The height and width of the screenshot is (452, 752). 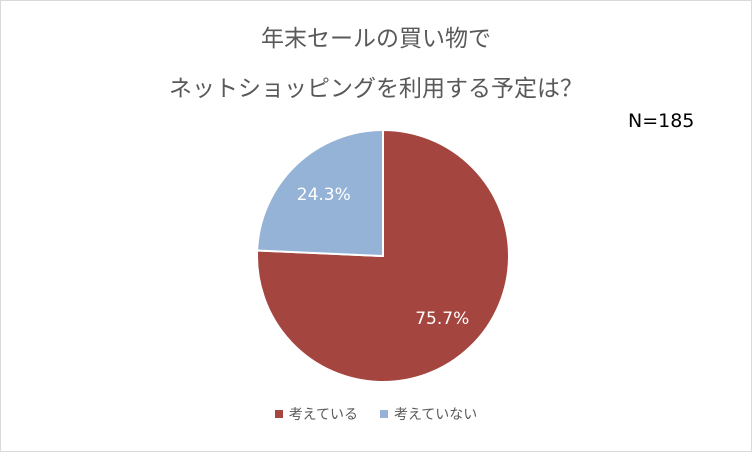 I want to click on chart-title-line-2: ネットショッピングを利用する予定は？, so click(x=376, y=89).